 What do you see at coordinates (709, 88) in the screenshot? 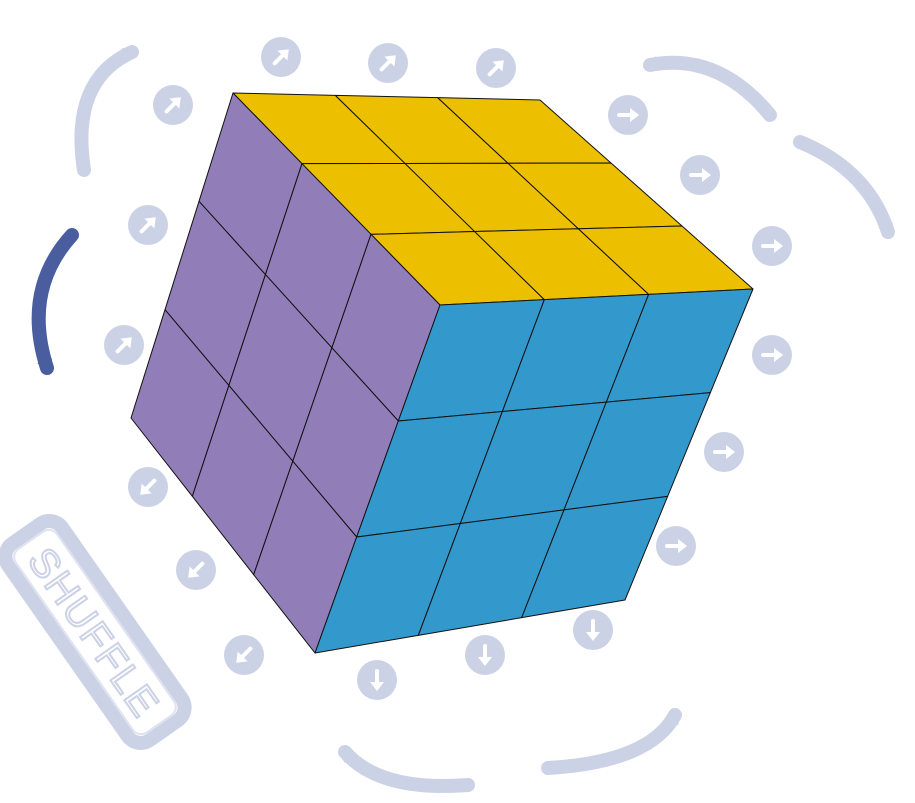
I see `rotate-arrow-top-right` at bounding box center [709, 88].